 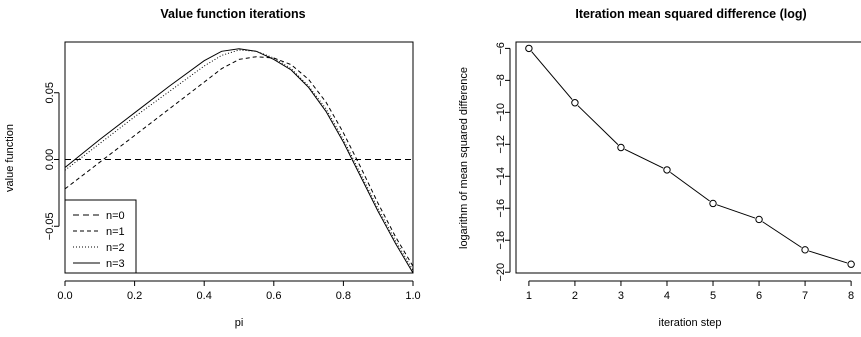 I want to click on legend: n=0 n=1 n=2 n=3, so click(x=100, y=236).